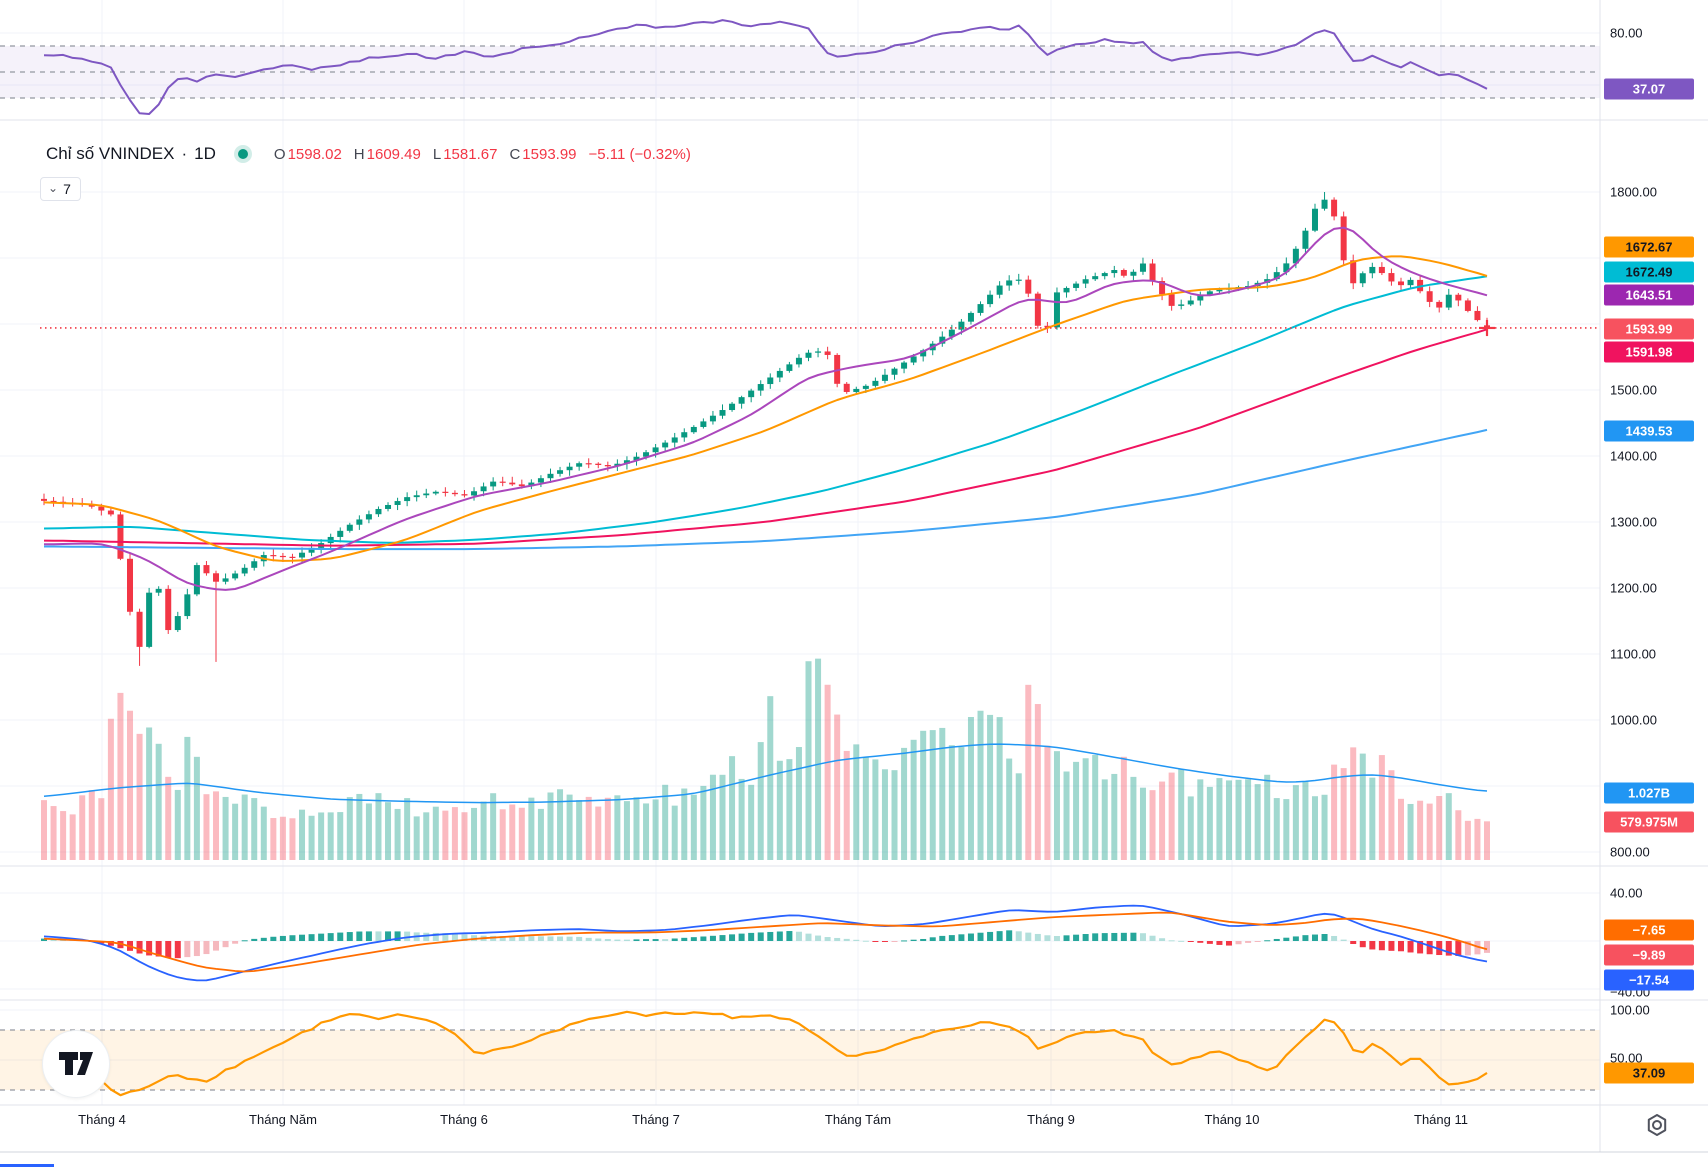 Image resolution: width=1708 pixels, height=1168 pixels. Describe the element at coordinates (639, 154) in the screenshot. I see `change-value: −5.11 (−0.32%)` at that location.